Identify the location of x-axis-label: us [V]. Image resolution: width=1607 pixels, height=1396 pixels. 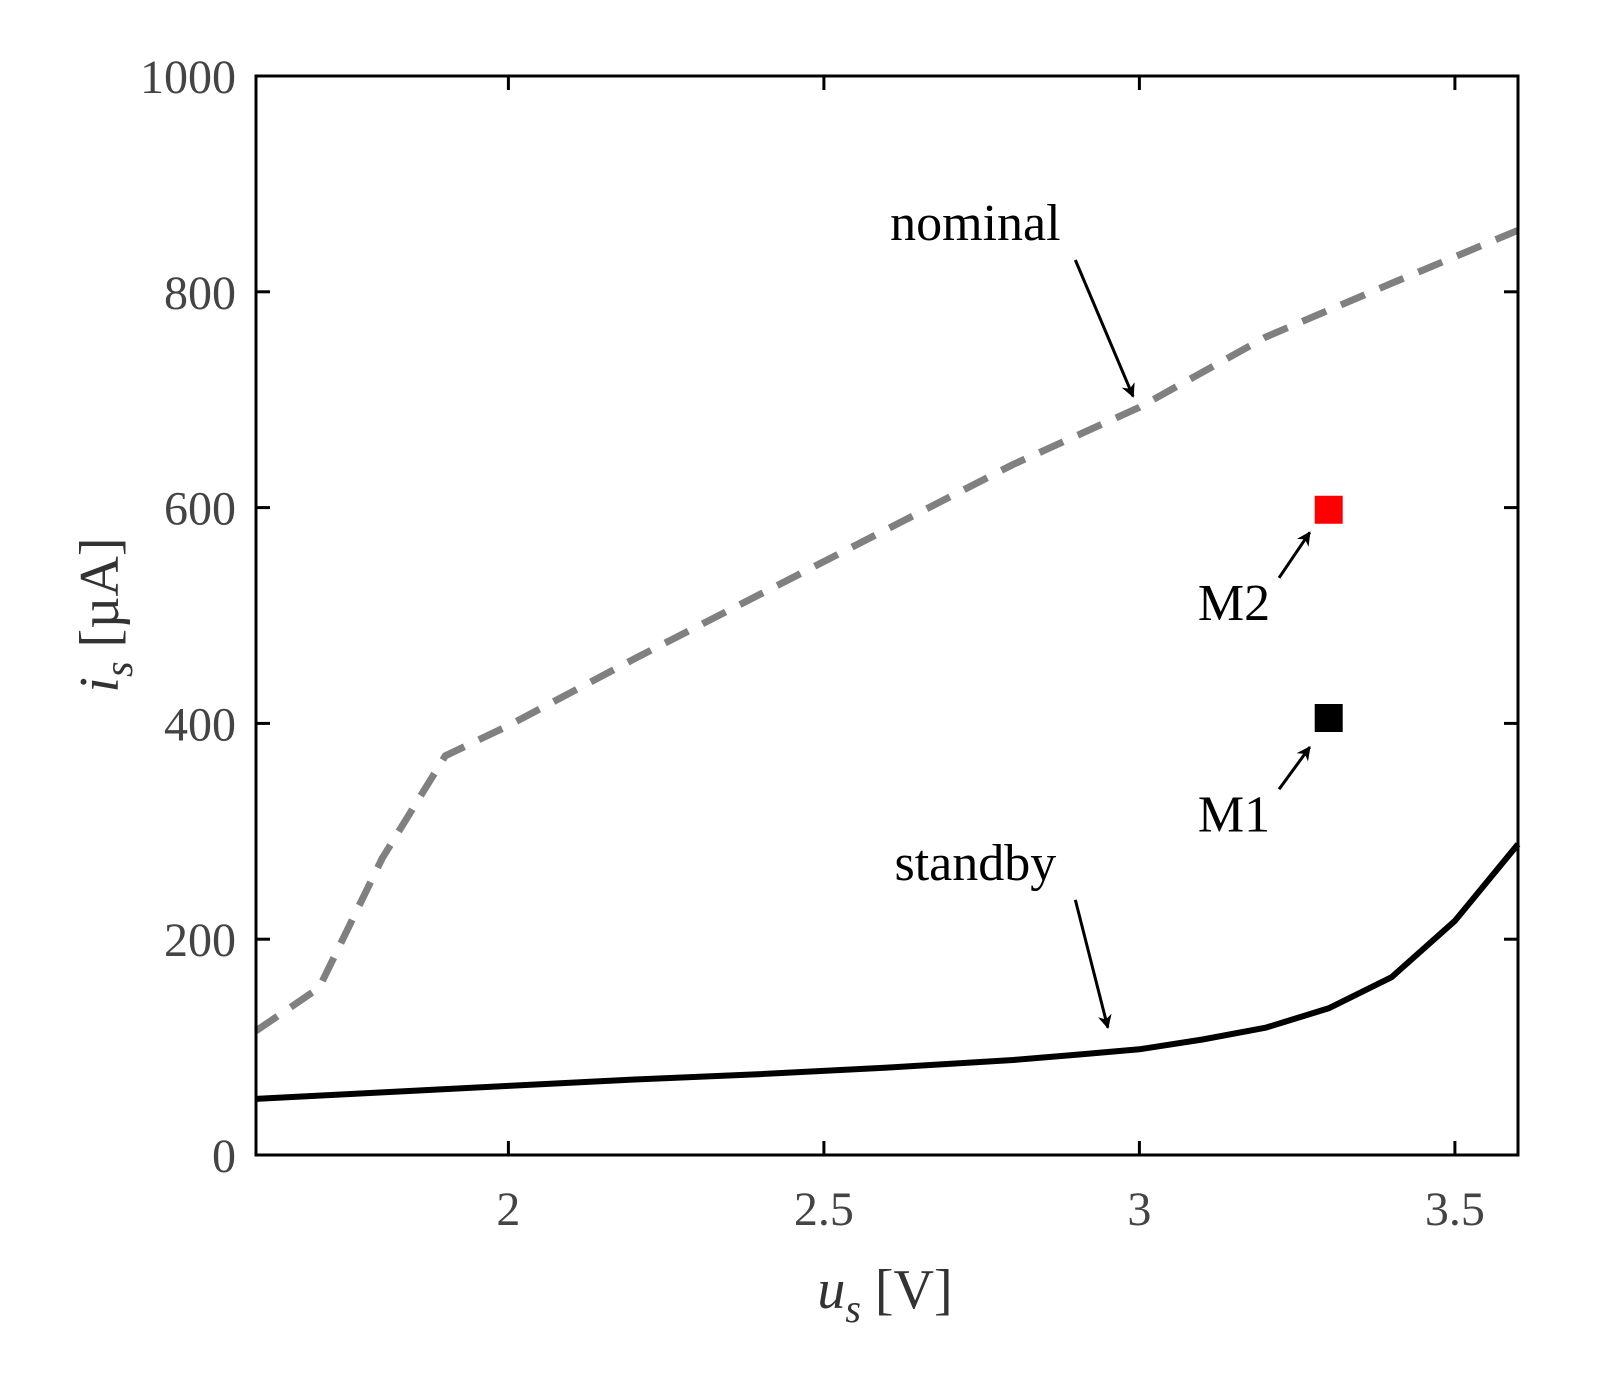
(884, 1295).